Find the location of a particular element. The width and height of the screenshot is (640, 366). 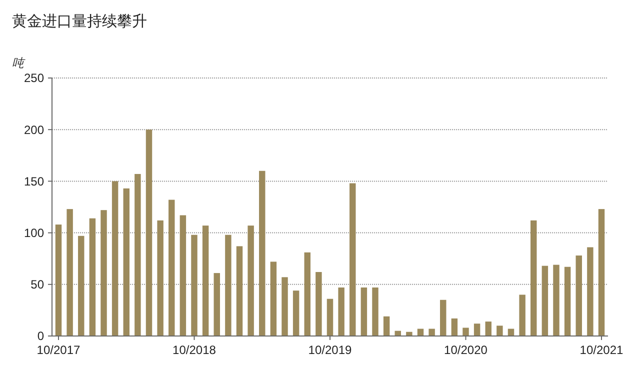

y-tick-label: 250 is located at coordinates (34, 78).